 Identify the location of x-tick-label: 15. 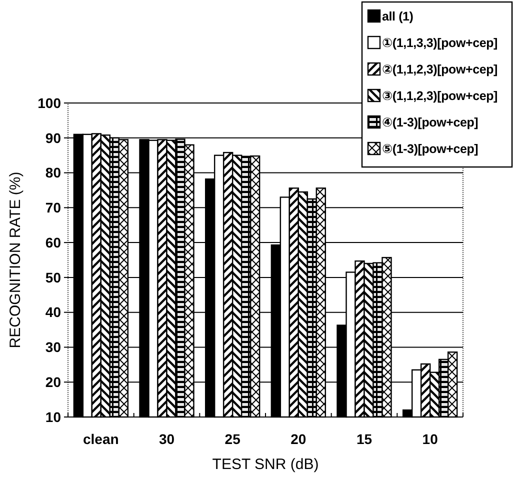
(364, 439).